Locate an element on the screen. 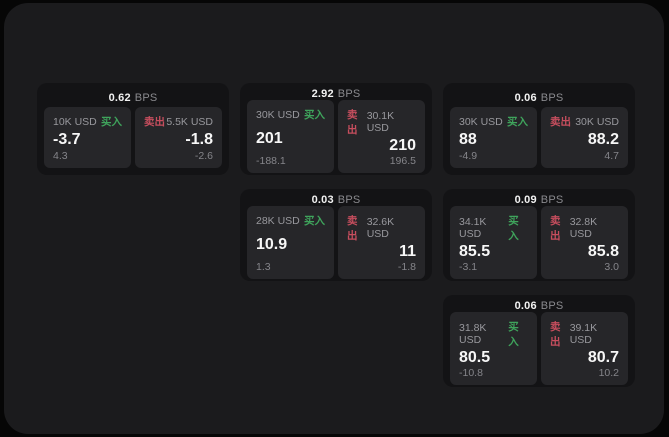  buy-change: 4.3 is located at coordinates (60, 156).